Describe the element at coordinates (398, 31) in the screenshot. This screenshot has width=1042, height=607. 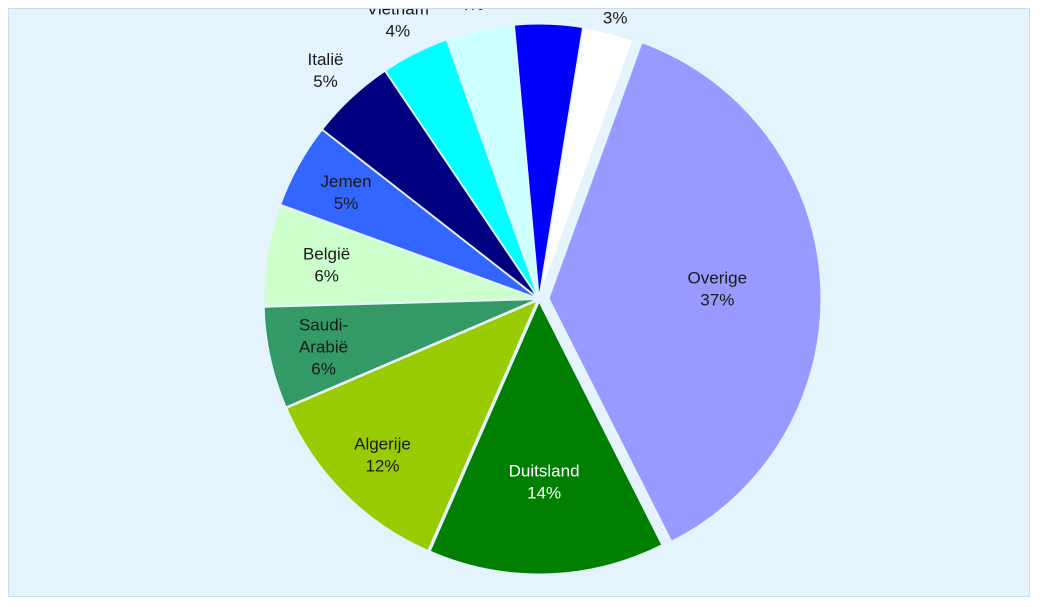
I see `pie-label-value-7: 4%` at that location.